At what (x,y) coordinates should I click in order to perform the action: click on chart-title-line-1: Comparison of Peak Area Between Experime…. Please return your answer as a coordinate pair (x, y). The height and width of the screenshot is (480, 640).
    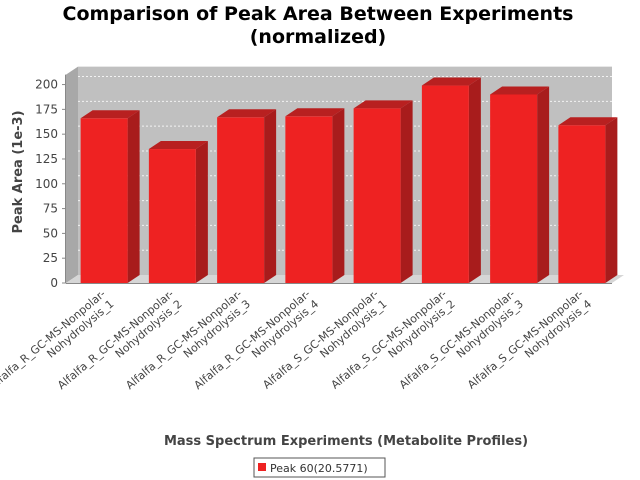
    Looking at the image, I should click on (318, 14).